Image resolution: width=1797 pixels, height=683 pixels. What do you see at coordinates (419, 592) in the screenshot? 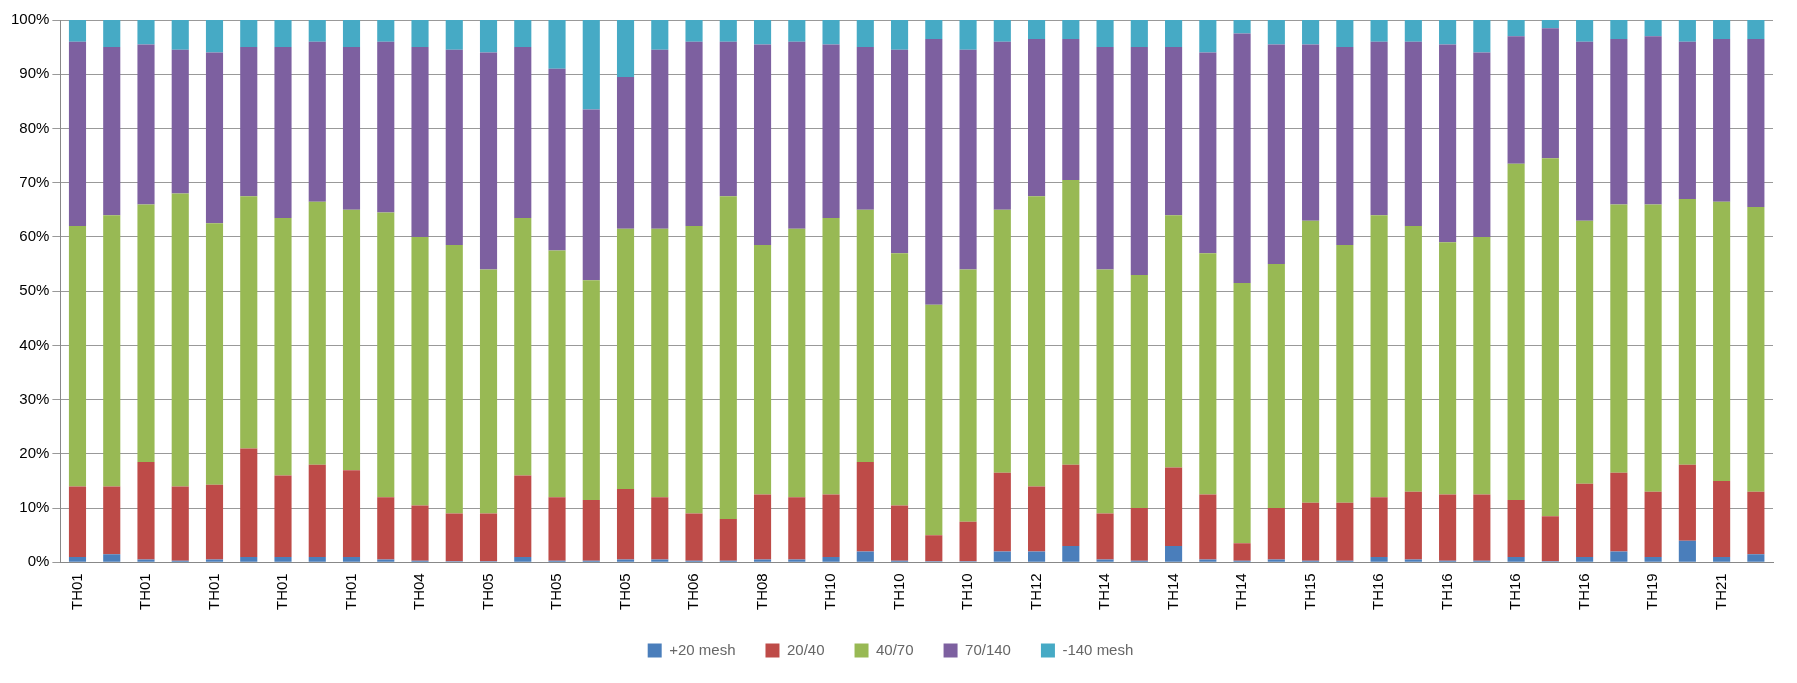
I see `x-tick-label: TH04` at bounding box center [419, 592].